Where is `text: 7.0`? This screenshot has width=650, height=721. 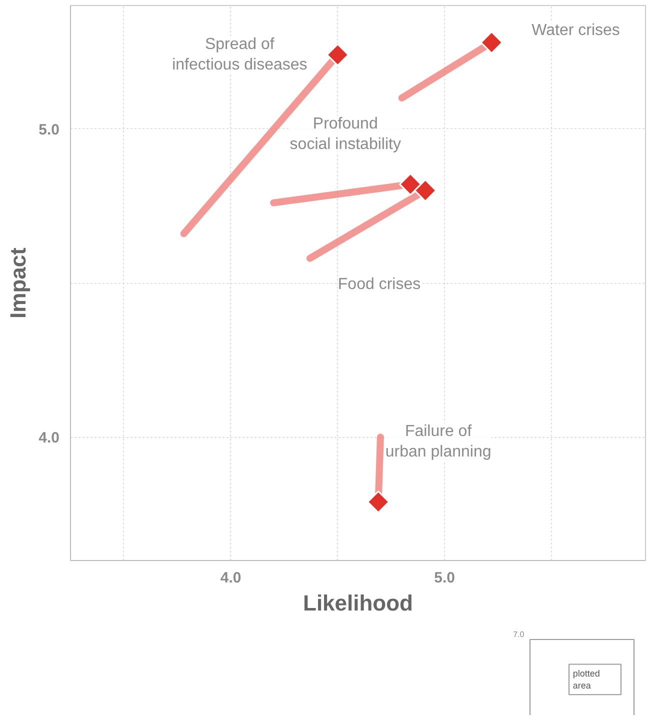 text: 7.0 is located at coordinates (519, 634).